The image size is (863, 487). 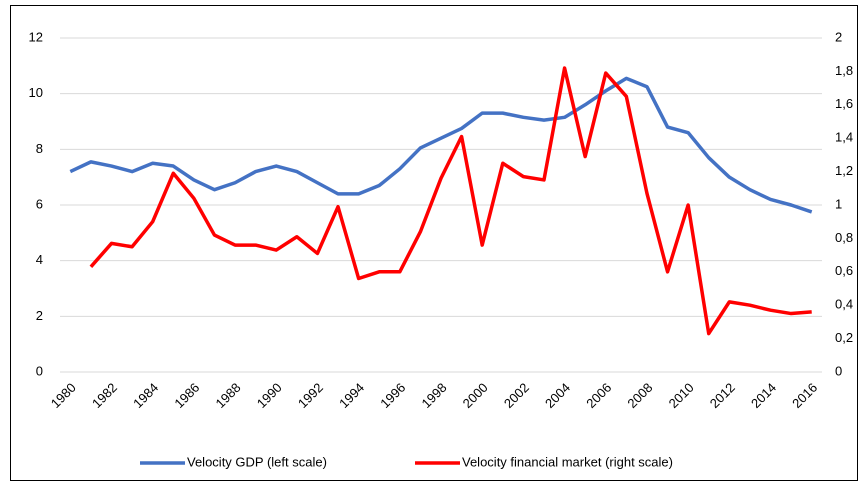 What do you see at coordinates (838, 370) in the screenshot?
I see `y2-tick-label: 0` at bounding box center [838, 370].